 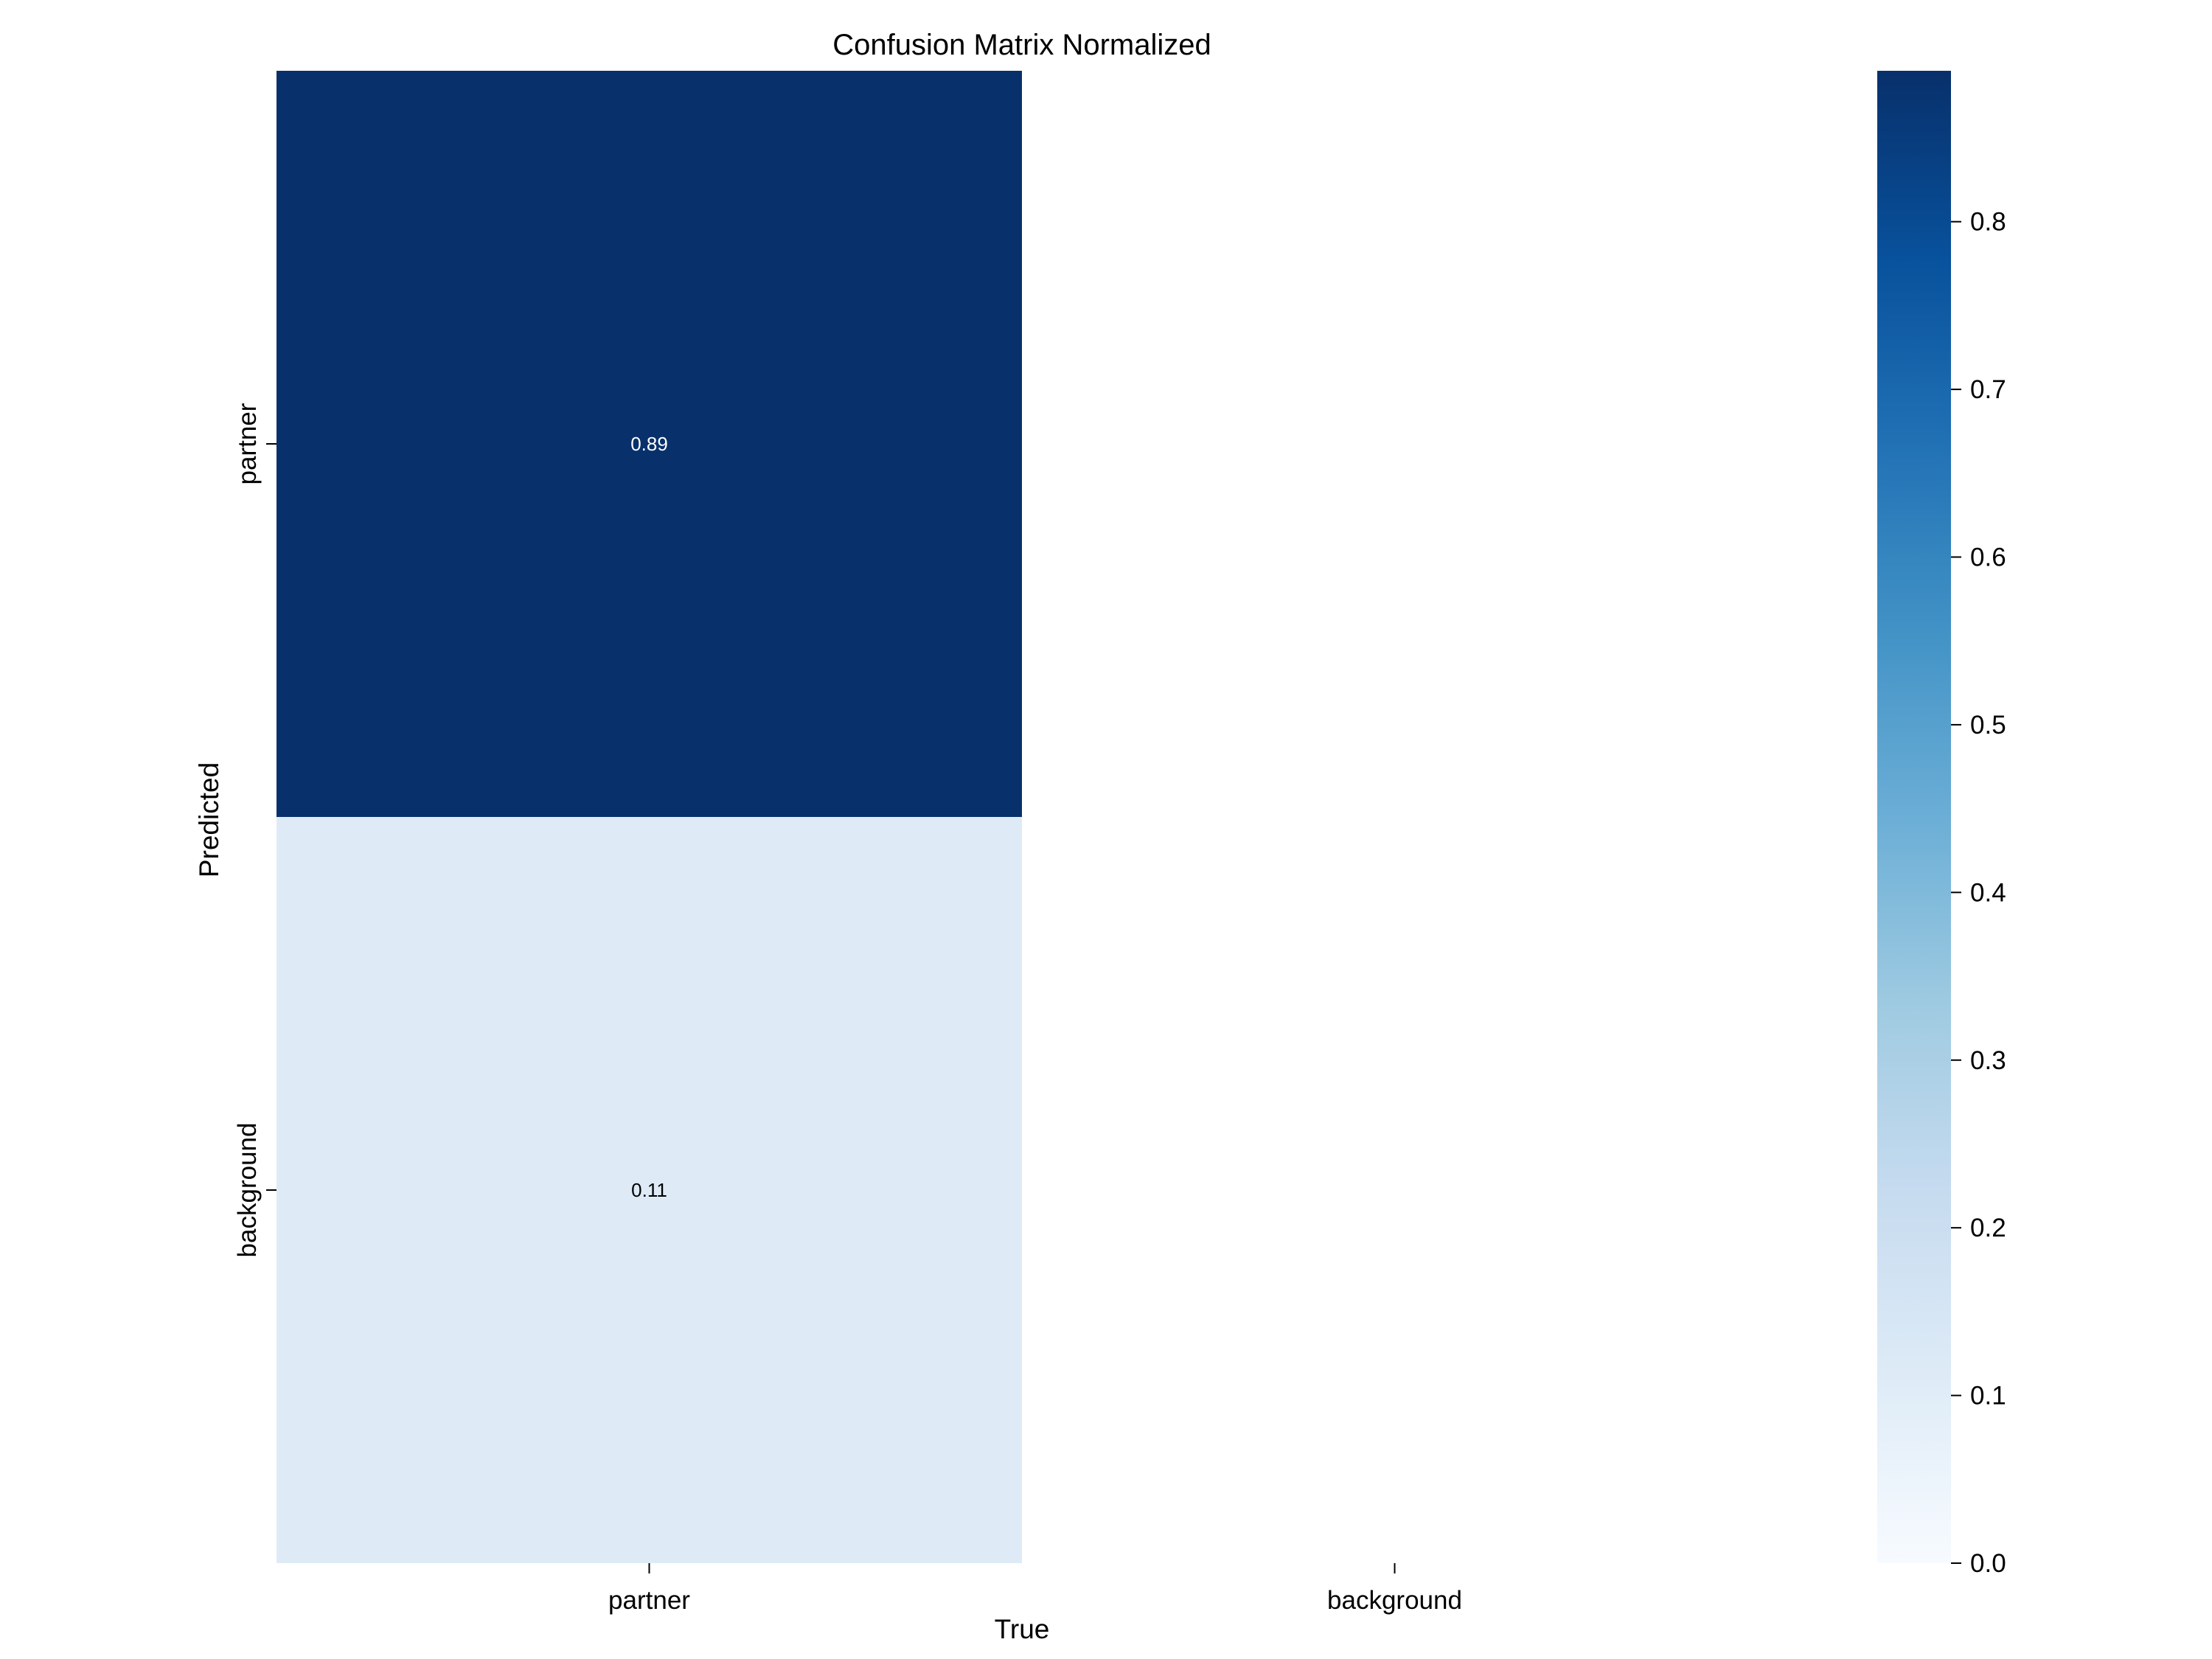 I want to click on chart-title: Confusion Matrix Normalized, so click(x=1021, y=45).